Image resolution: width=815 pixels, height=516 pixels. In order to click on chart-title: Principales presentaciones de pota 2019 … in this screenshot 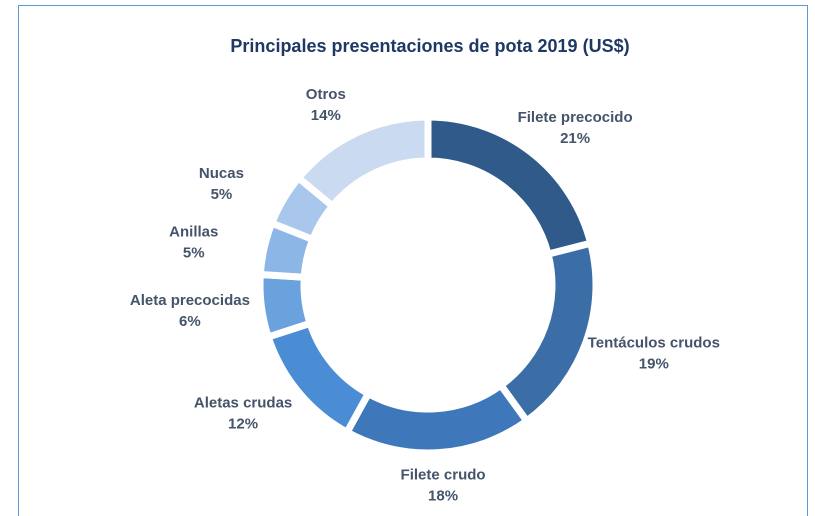, I will do `click(429, 46)`.